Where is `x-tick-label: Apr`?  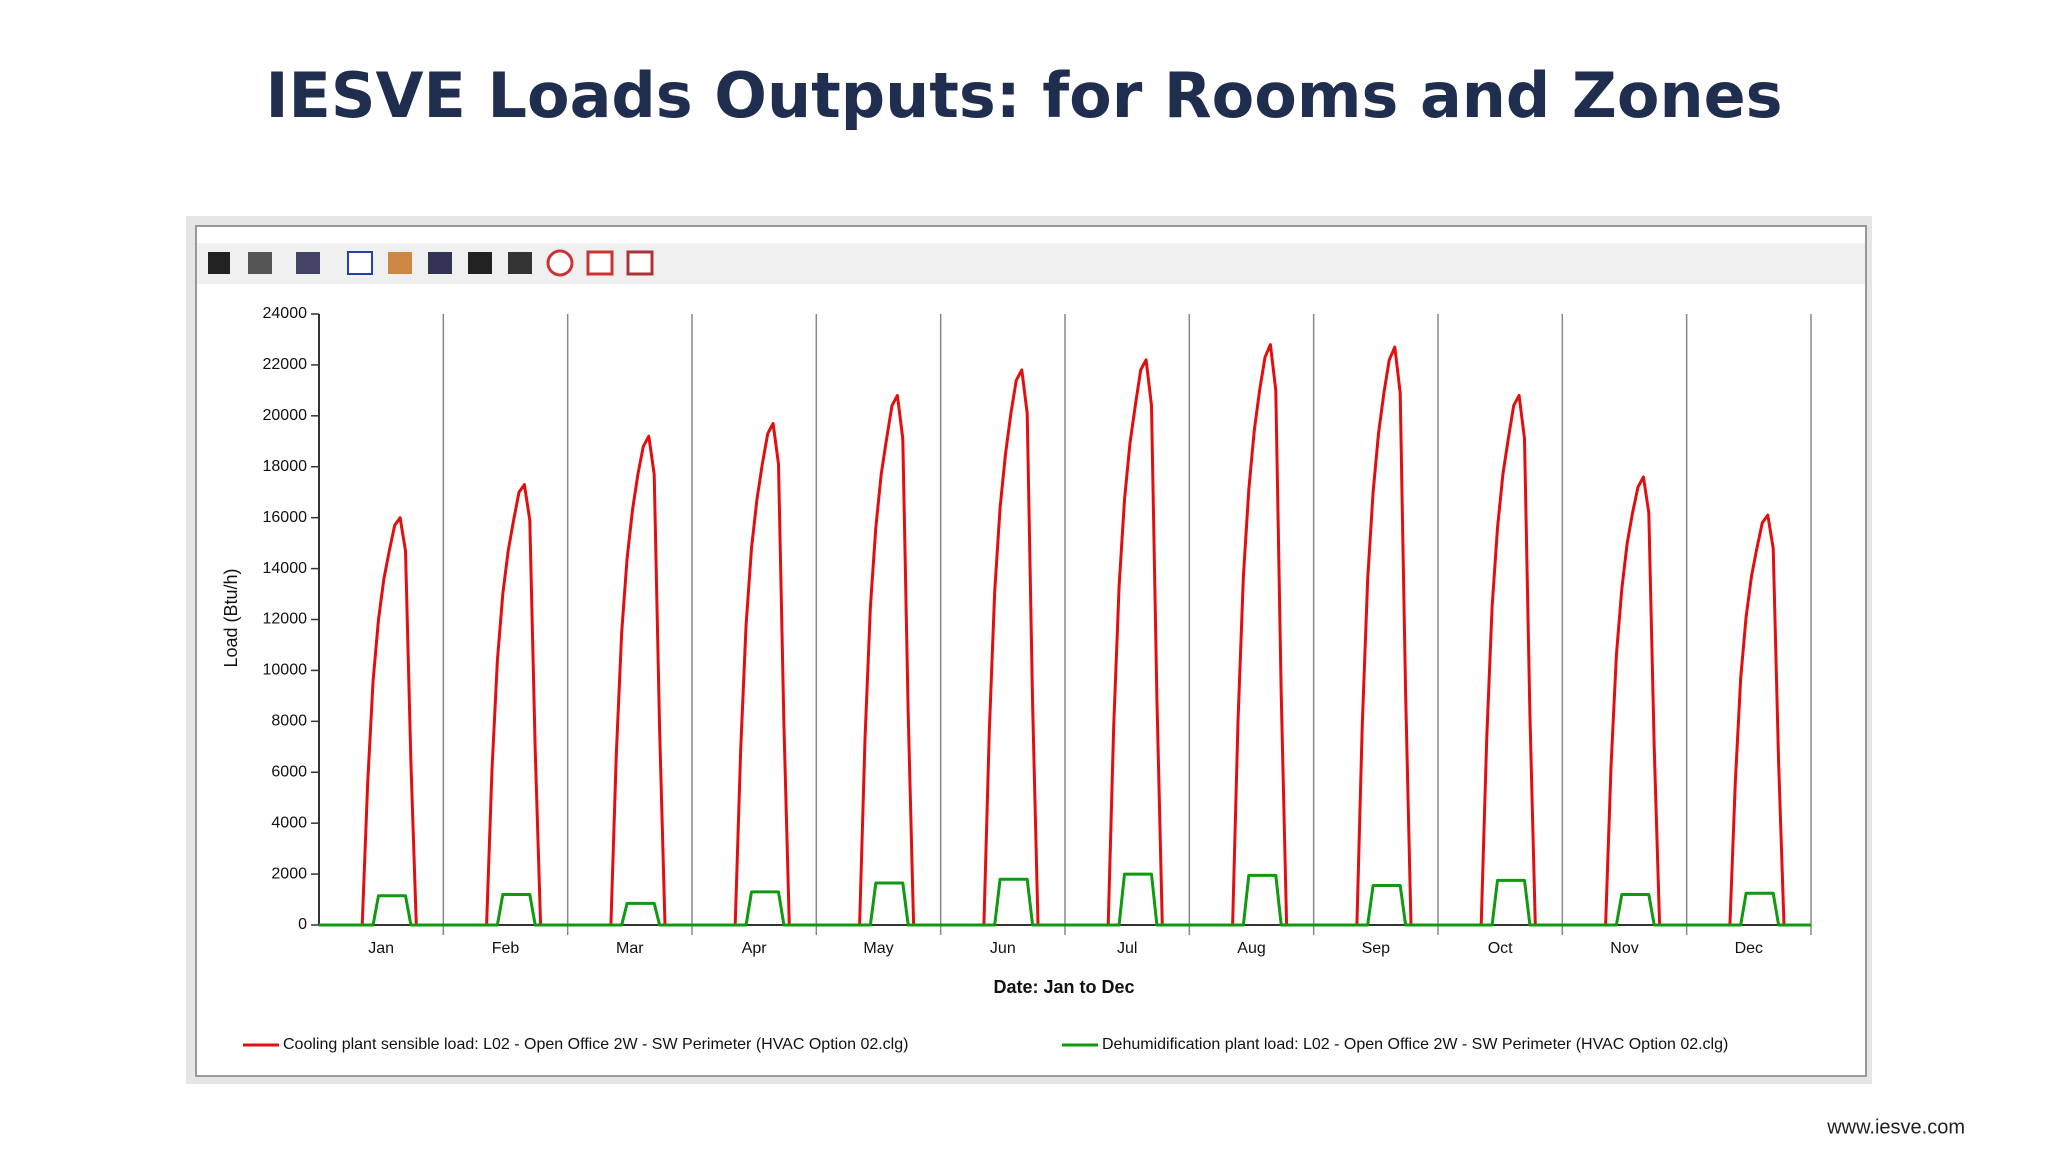 x-tick-label: Apr is located at coordinates (755, 948).